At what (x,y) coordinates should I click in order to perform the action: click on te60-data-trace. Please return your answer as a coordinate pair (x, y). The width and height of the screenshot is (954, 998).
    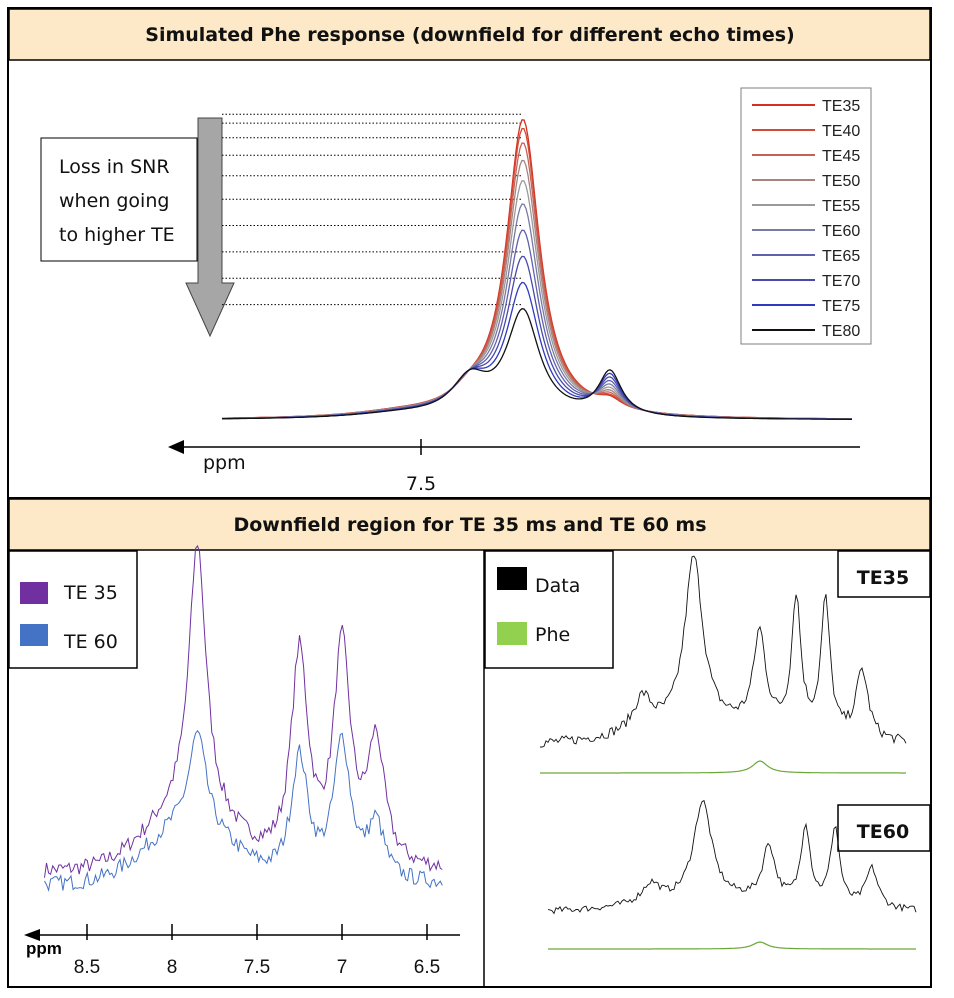
    Looking at the image, I should click on (732, 857).